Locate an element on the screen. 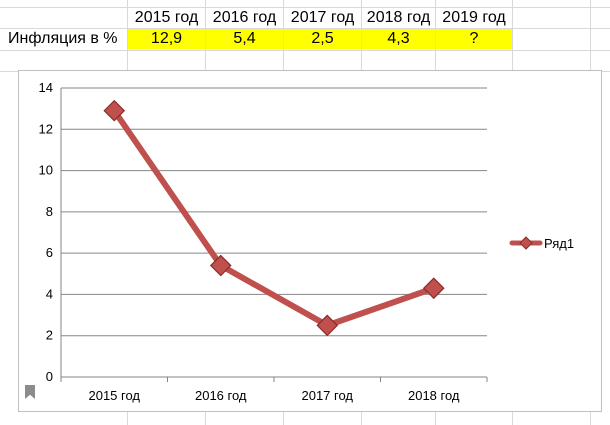 The height and width of the screenshot is (425, 610). cell-inflation-value: 2,5 is located at coordinates (322, 39).